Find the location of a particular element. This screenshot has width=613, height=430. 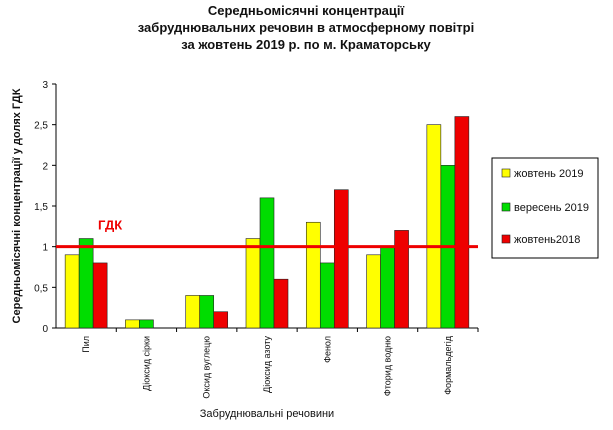

y-tick-label: 2,5 is located at coordinates (41, 126).